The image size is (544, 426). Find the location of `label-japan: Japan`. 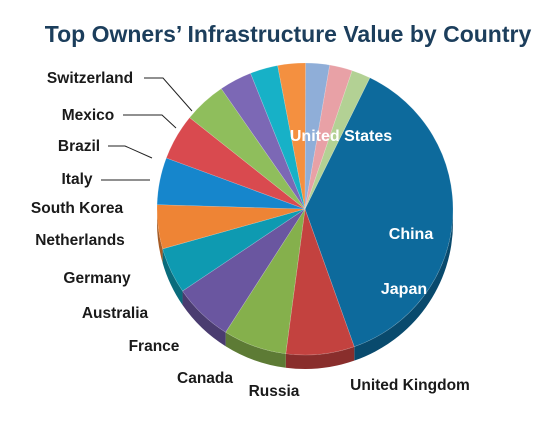

label-japan: Japan is located at coordinates (404, 289).